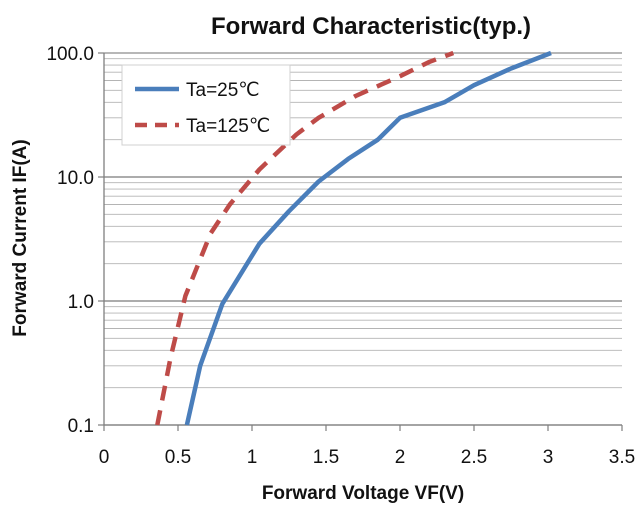  What do you see at coordinates (228, 126) in the screenshot?
I see `legend-label: Ta=125℃` at bounding box center [228, 126].